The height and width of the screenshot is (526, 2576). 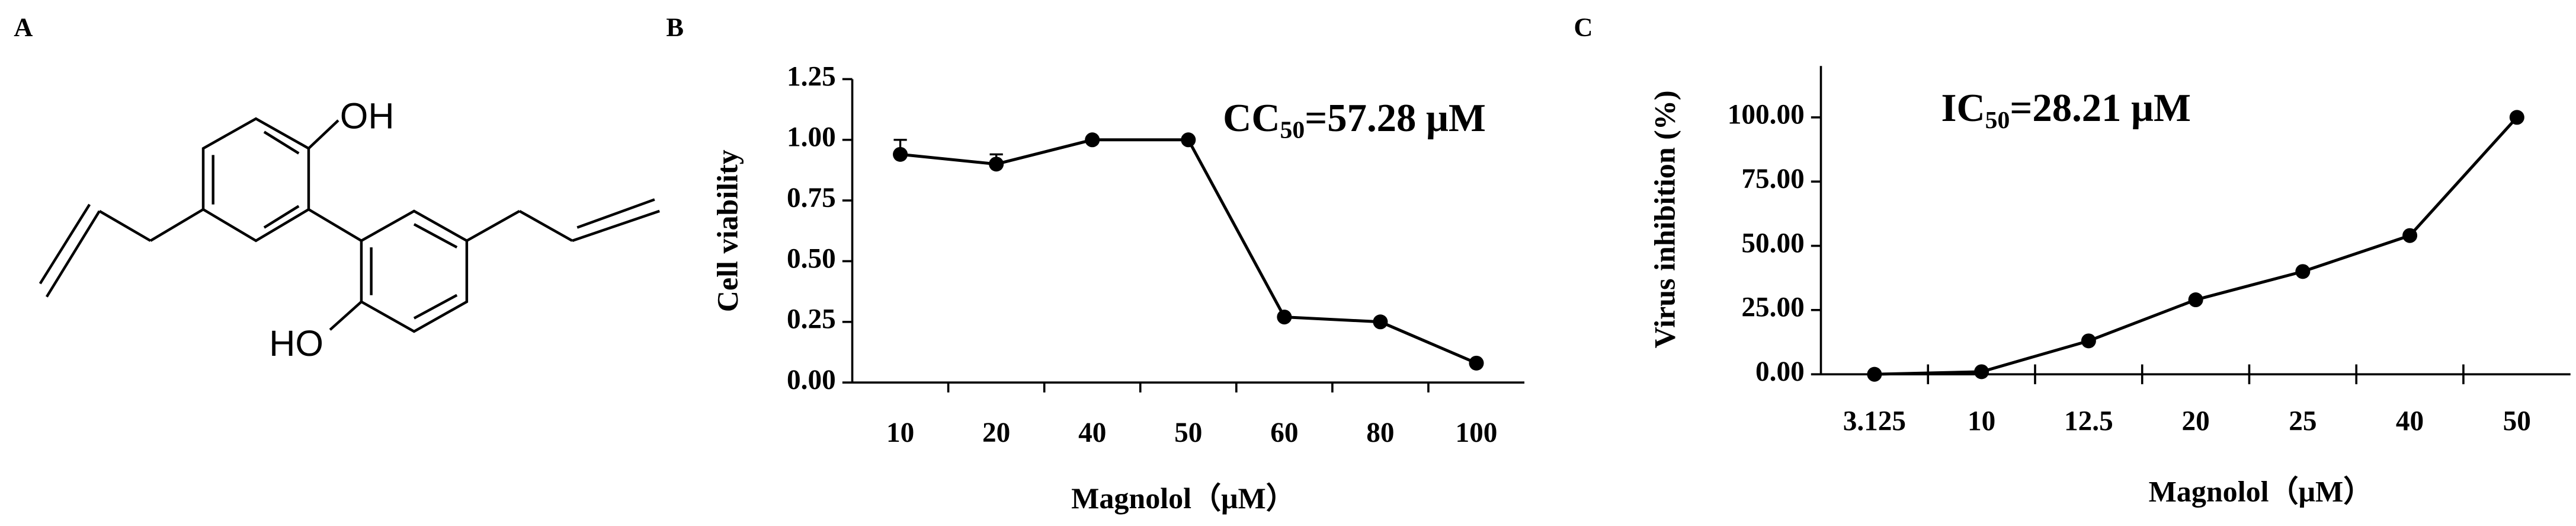 I want to click on x-tick-label: 60, so click(x=1284, y=432).